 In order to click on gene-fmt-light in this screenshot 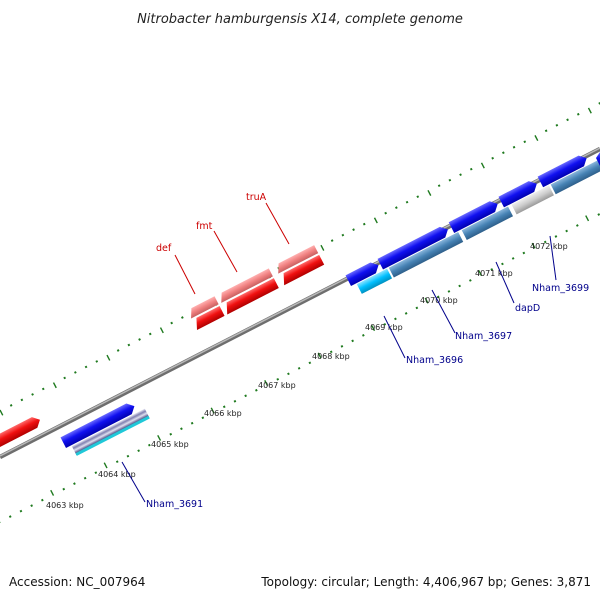, I will do `click(245, 285)`.